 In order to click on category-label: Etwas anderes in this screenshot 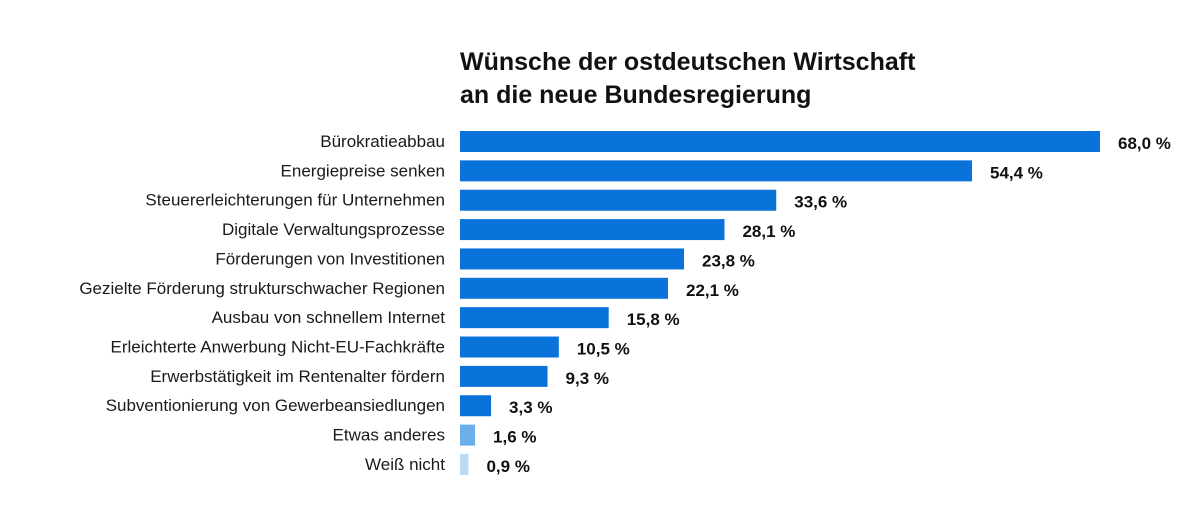, I will do `click(389, 435)`.